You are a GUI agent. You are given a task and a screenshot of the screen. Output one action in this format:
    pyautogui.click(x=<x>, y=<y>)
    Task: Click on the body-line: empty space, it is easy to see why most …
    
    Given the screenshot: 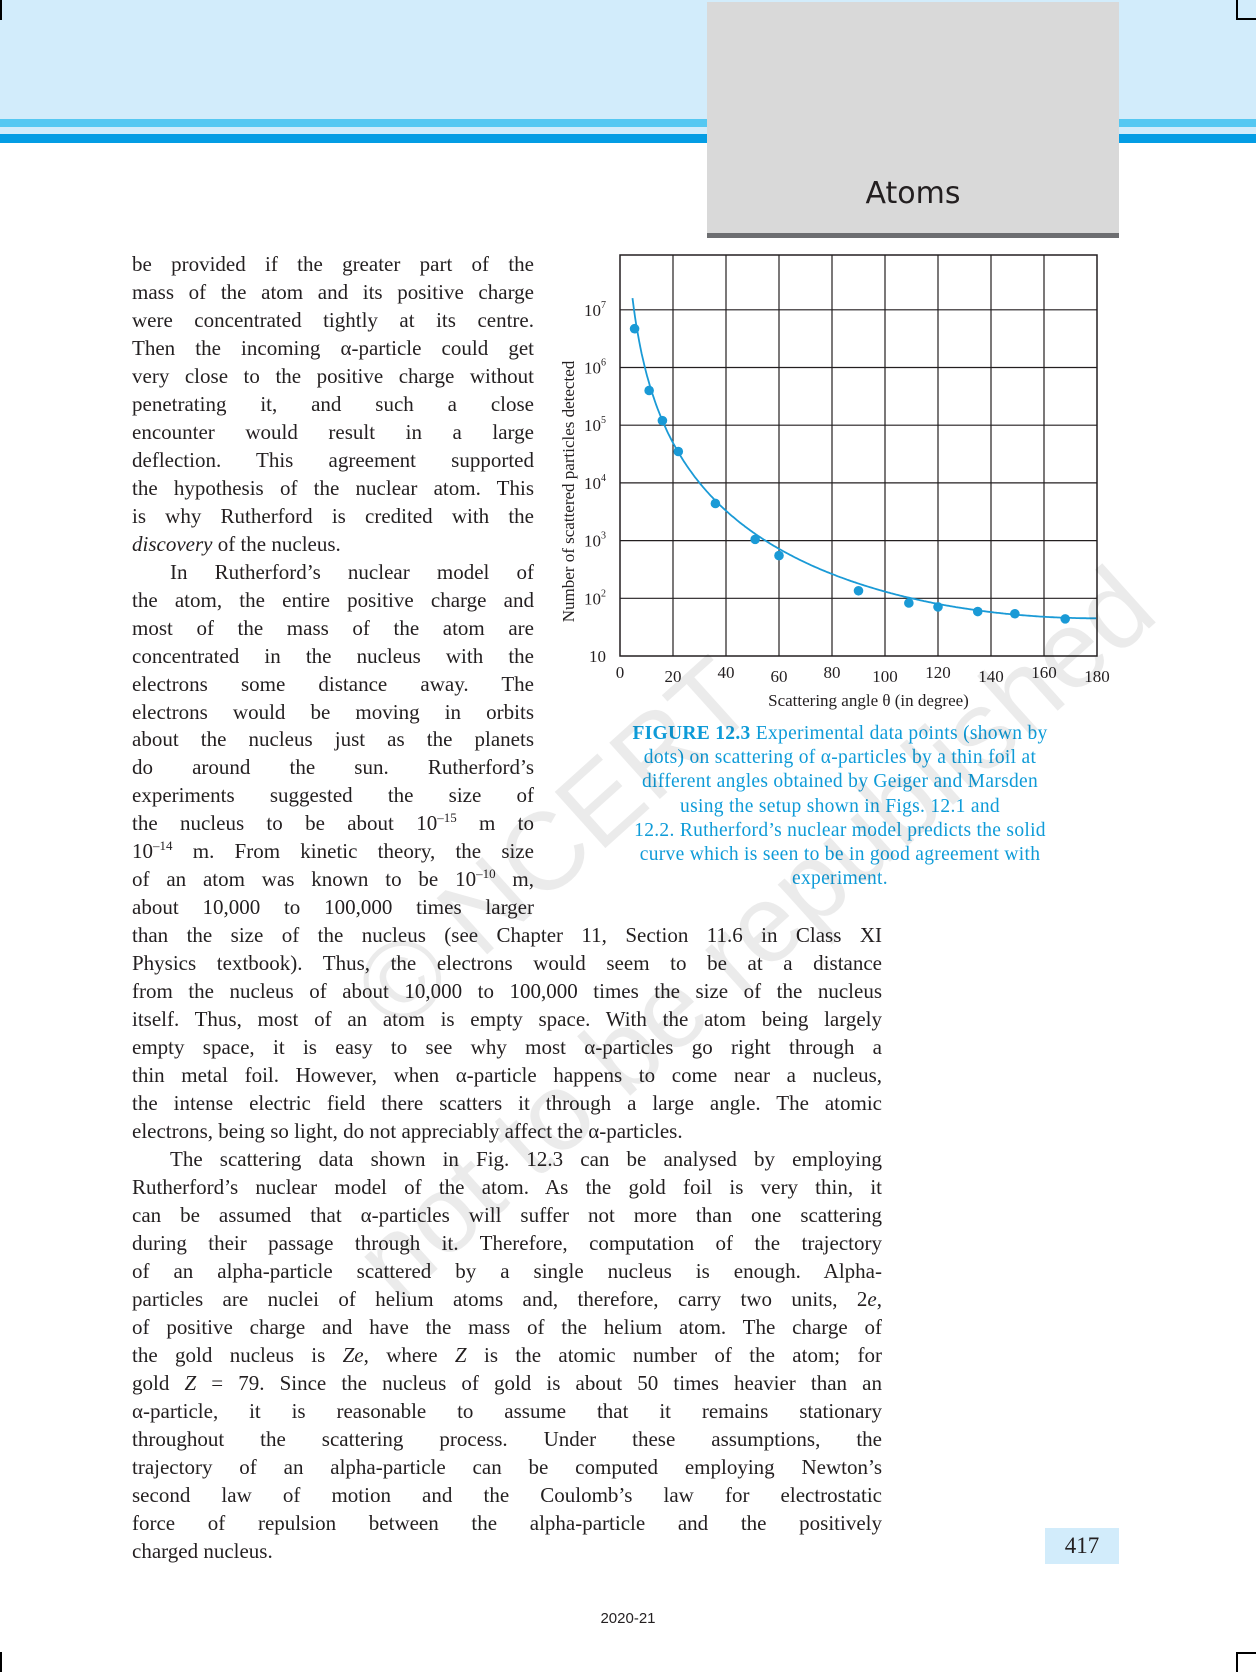 What is the action you would take?
    pyautogui.click(x=507, y=1047)
    